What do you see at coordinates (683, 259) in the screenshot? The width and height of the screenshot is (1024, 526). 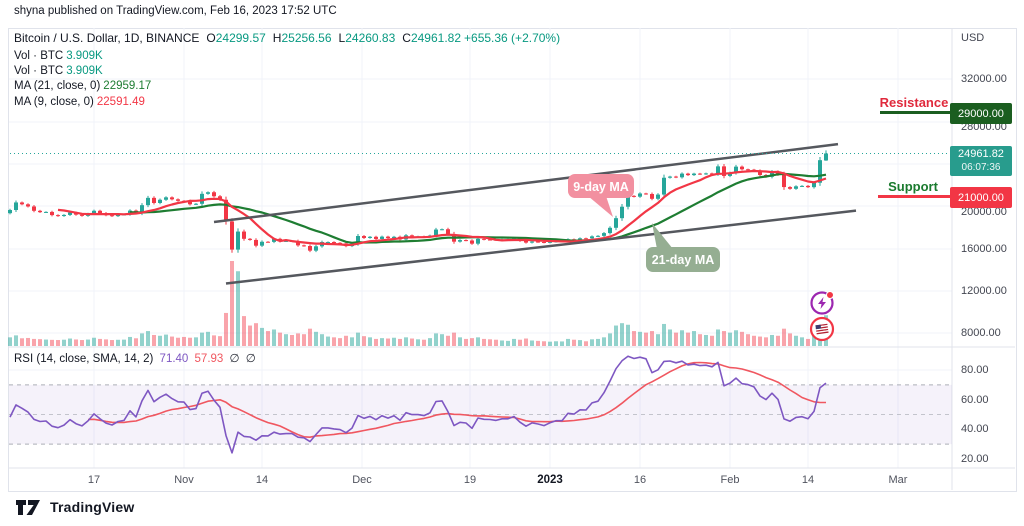 I see `ma21-callout-bubble` at bounding box center [683, 259].